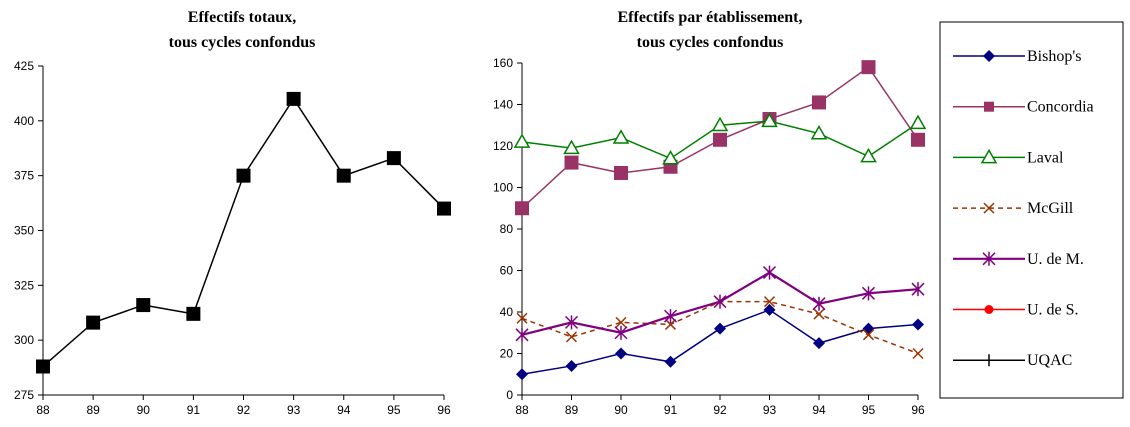  Describe the element at coordinates (24, 340) in the screenshot. I see `y-tick-label: 300` at that location.